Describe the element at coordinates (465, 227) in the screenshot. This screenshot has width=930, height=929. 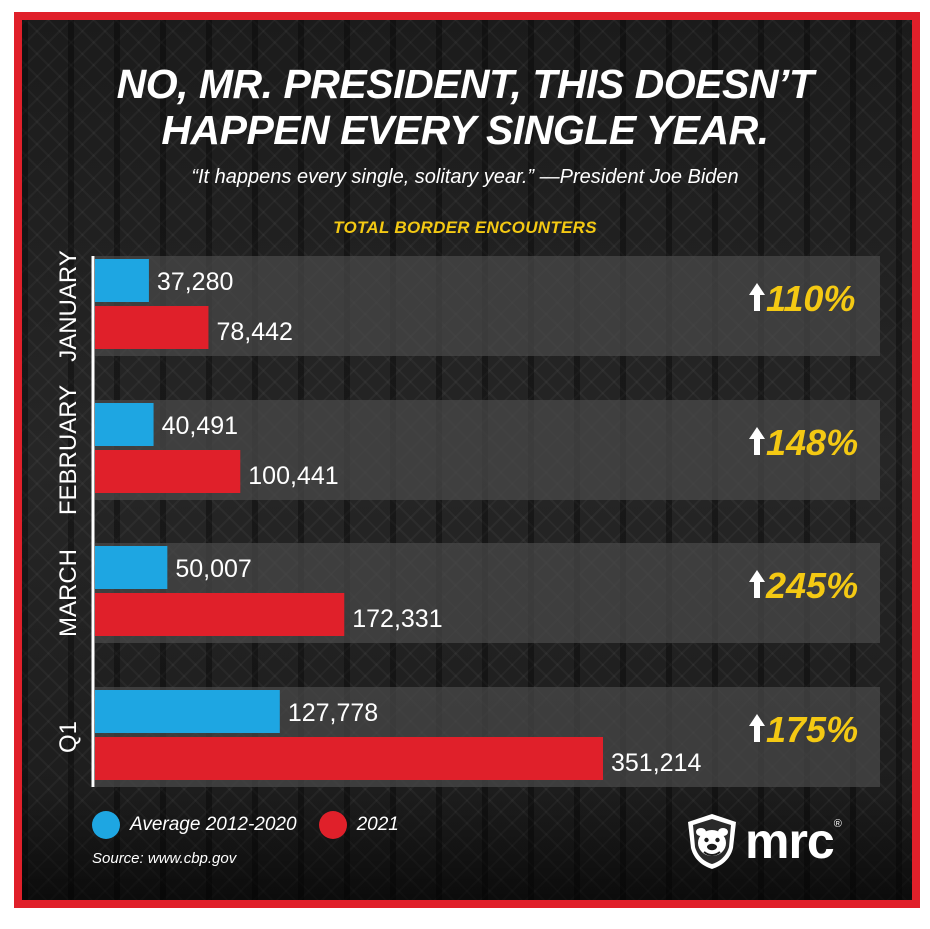
I see `chart-title: TOTAL BORDER ENCOUNTERS` at that location.